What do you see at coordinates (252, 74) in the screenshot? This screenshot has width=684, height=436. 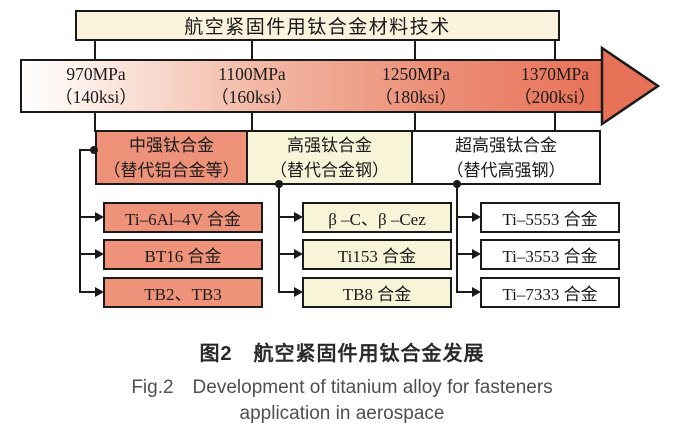 I see `mpa-value: 1100MPa` at bounding box center [252, 74].